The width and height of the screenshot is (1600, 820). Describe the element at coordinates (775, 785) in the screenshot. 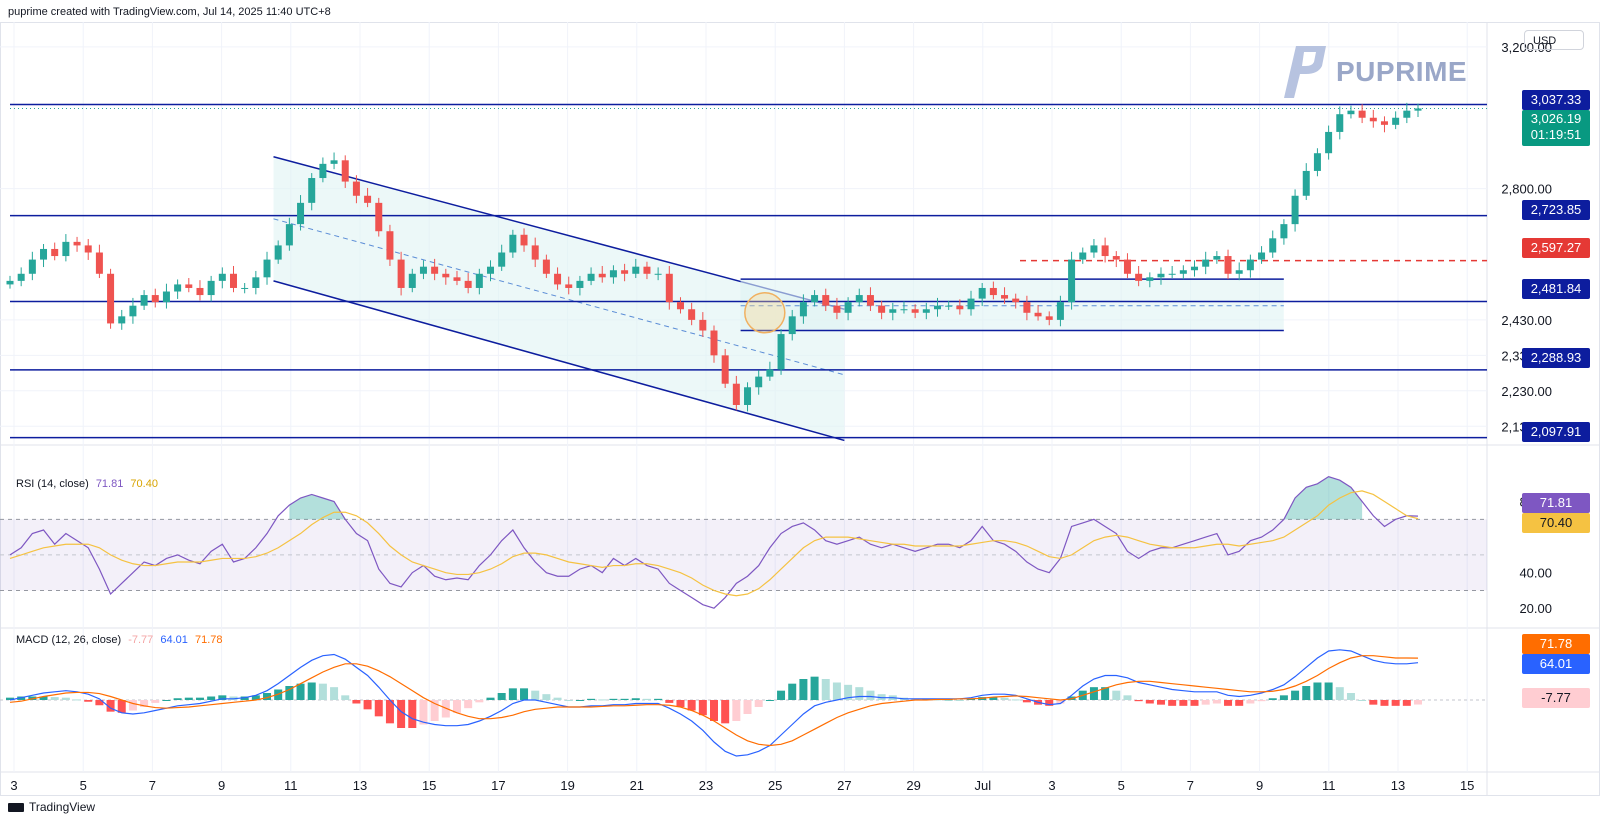

I see `time-tick-label: 25` at that location.